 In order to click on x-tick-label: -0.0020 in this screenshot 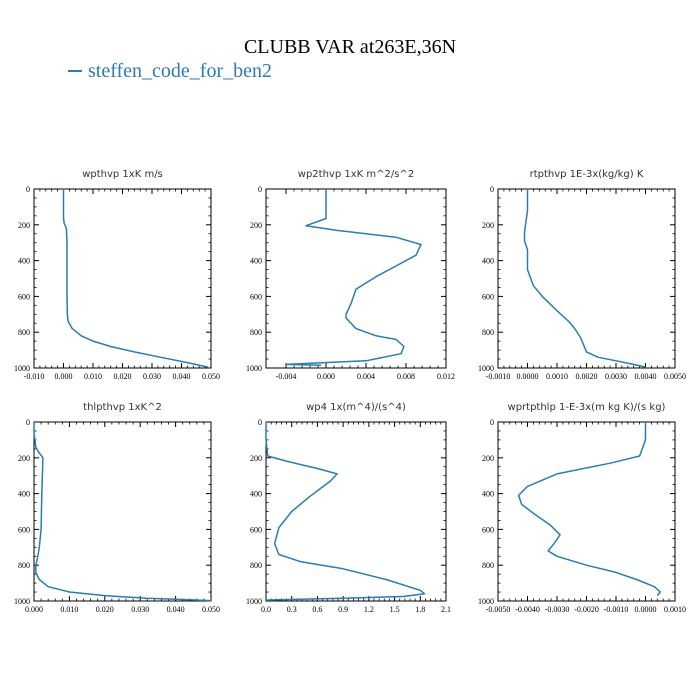, I will do `click(586, 609)`.